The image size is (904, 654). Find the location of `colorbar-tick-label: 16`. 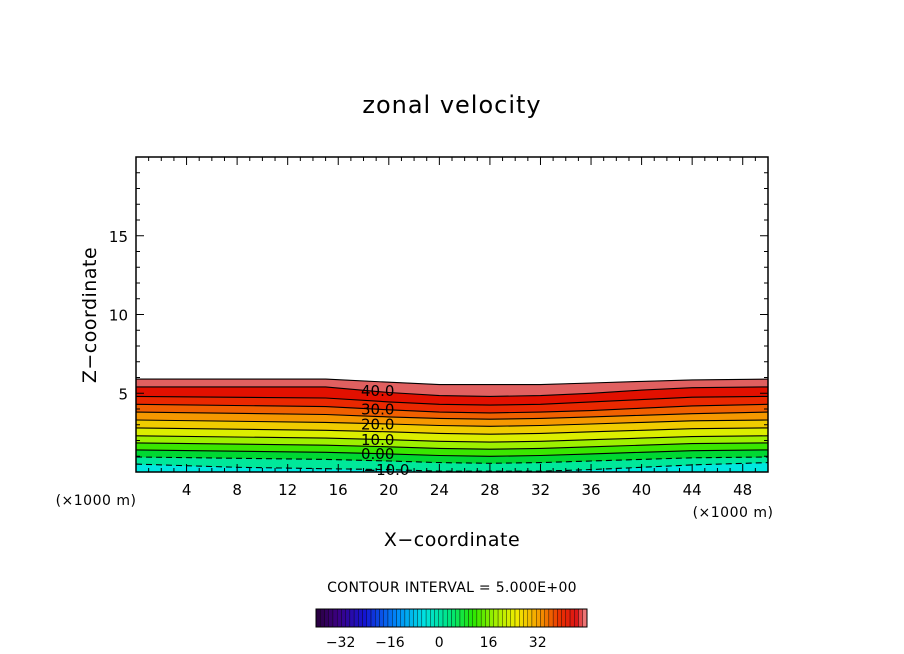

colorbar-tick-label: 16 is located at coordinates (489, 643).